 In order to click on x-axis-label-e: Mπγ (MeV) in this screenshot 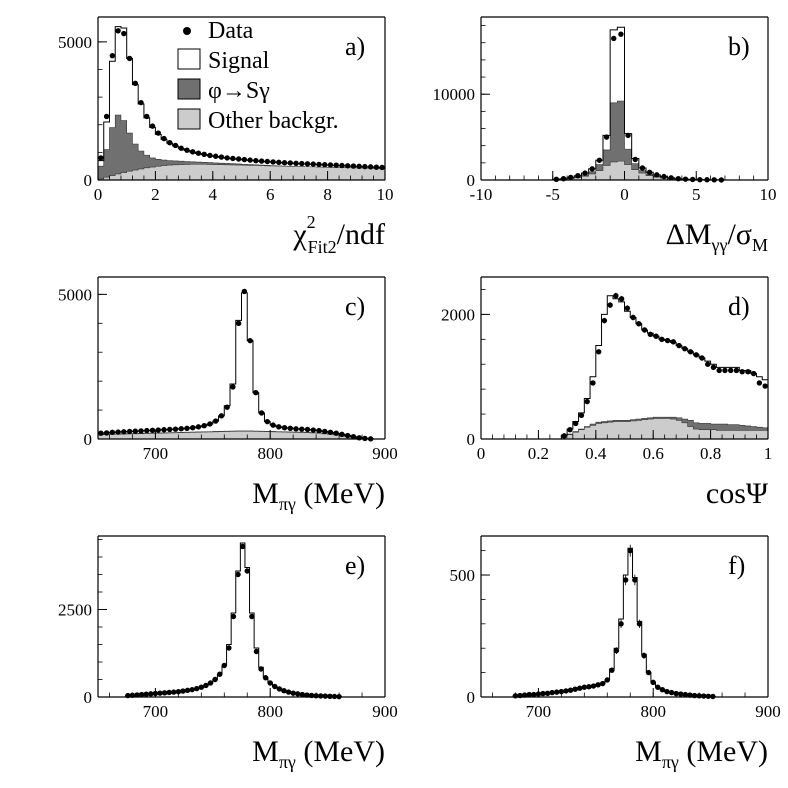, I will do `click(318, 753)`.